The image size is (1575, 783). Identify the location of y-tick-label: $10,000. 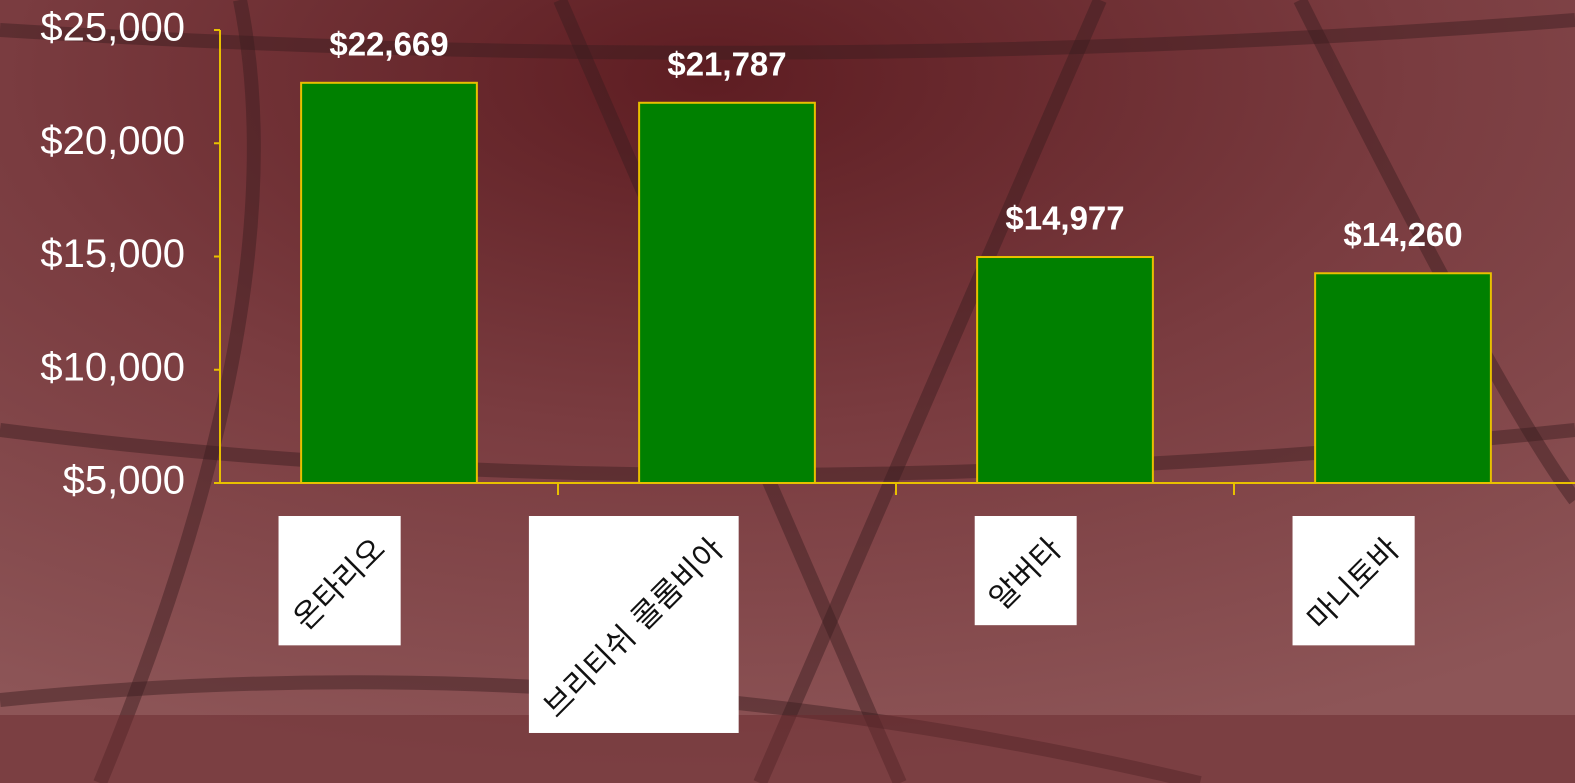
(112, 367).